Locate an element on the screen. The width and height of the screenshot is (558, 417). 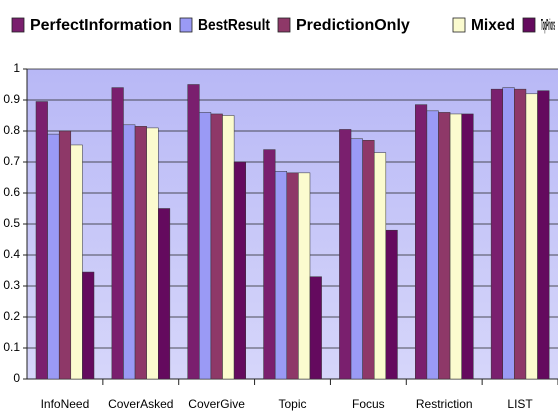
x-tick-label: CoverGive is located at coordinates (216, 404).